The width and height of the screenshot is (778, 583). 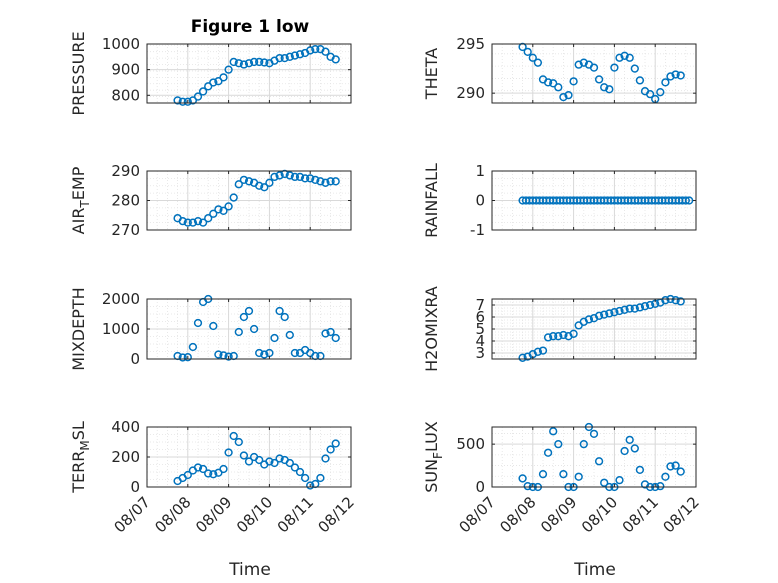 I want to click on y-axis-label: THETA, so click(x=431, y=74).